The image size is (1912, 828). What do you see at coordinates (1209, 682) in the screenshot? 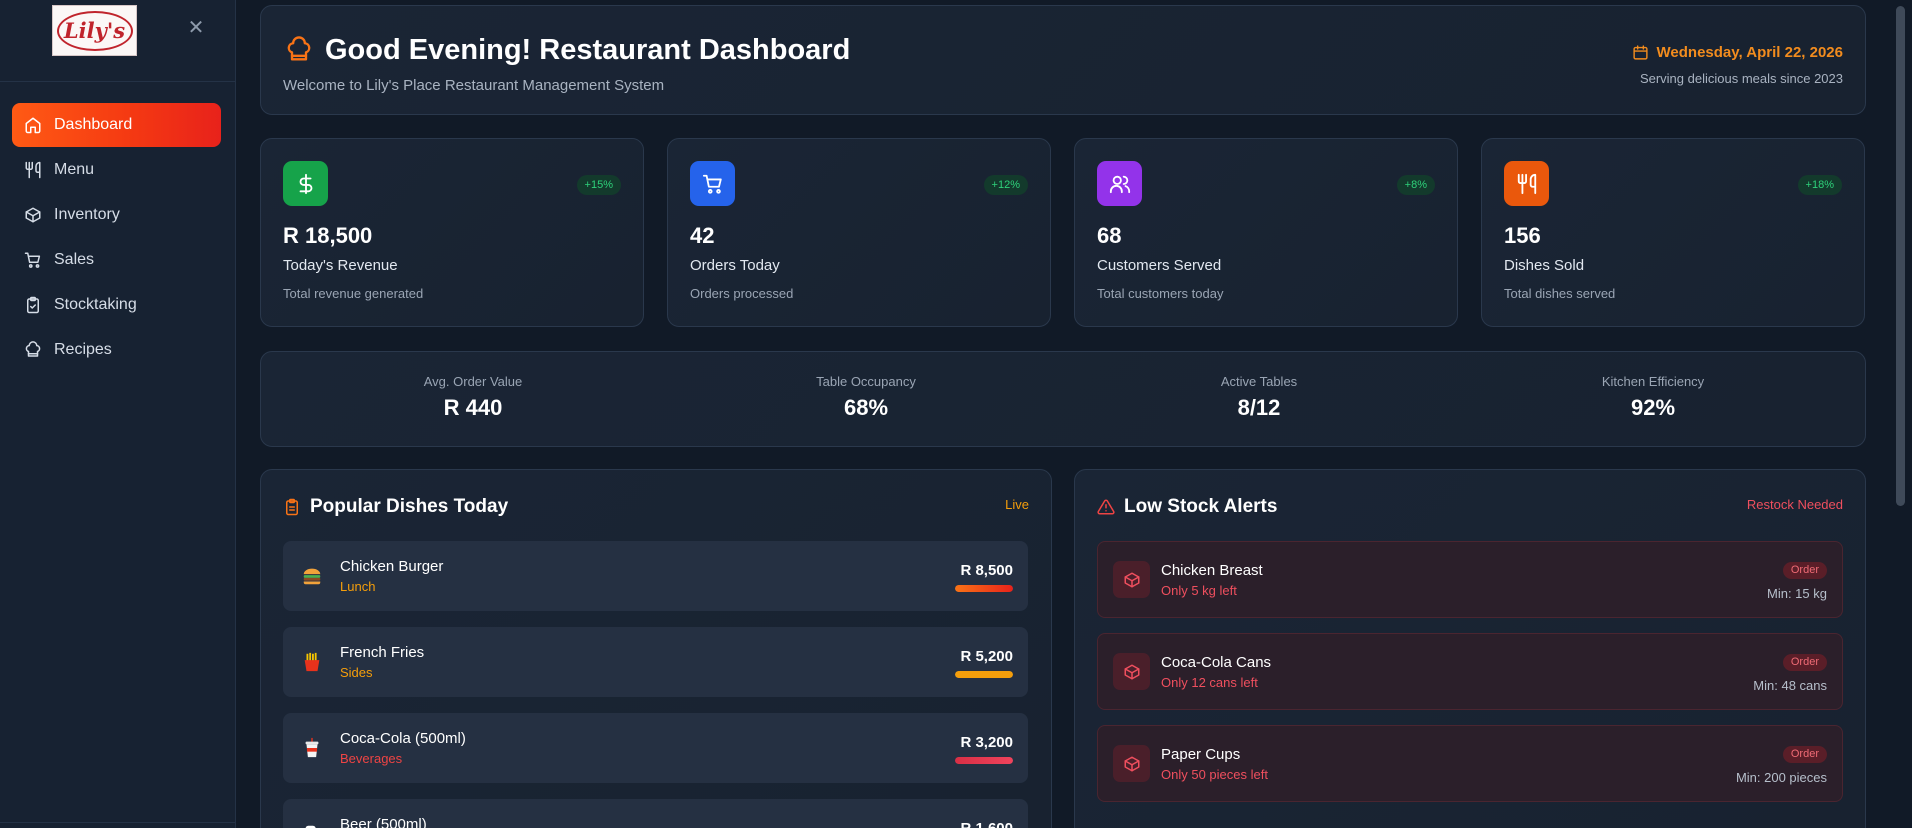
I see `stock-item-remaining: Only 12 cans left` at bounding box center [1209, 682].